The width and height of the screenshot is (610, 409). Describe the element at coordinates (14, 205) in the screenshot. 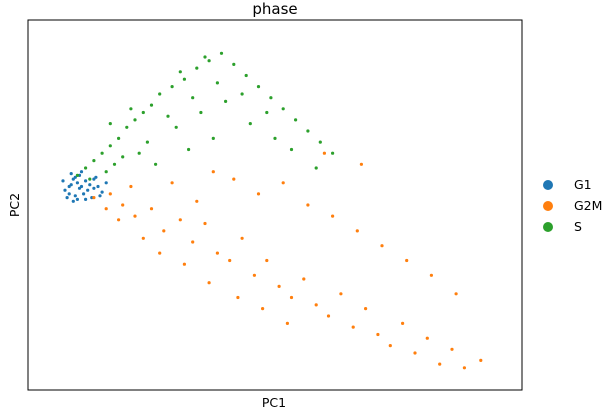

I see `y-axis-label: PC2` at that location.